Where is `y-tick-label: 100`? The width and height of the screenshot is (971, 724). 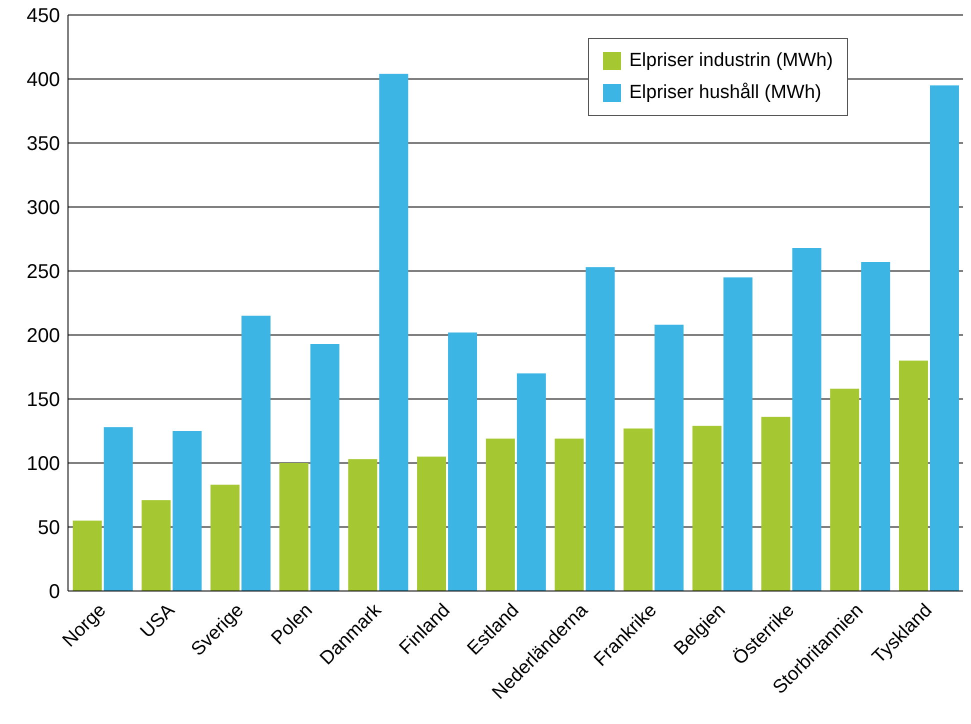 y-tick-label: 100 is located at coordinates (43, 464).